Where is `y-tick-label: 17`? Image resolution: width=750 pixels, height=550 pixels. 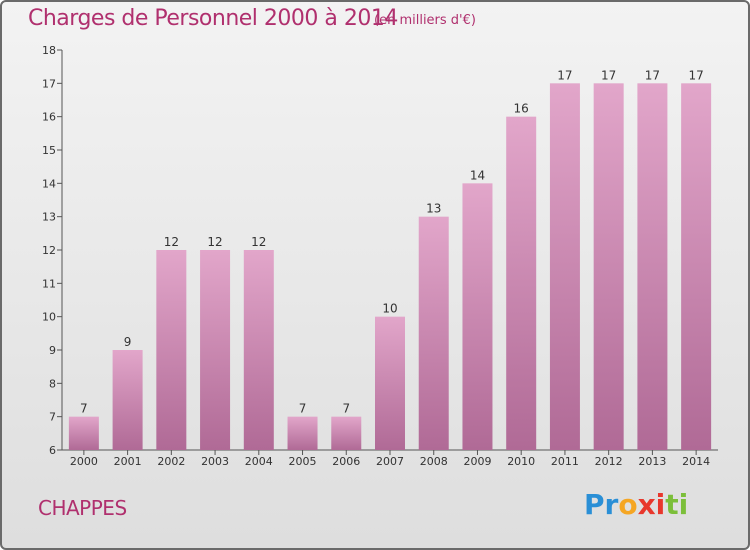
y-tick-label: 17 is located at coordinates (49, 83).